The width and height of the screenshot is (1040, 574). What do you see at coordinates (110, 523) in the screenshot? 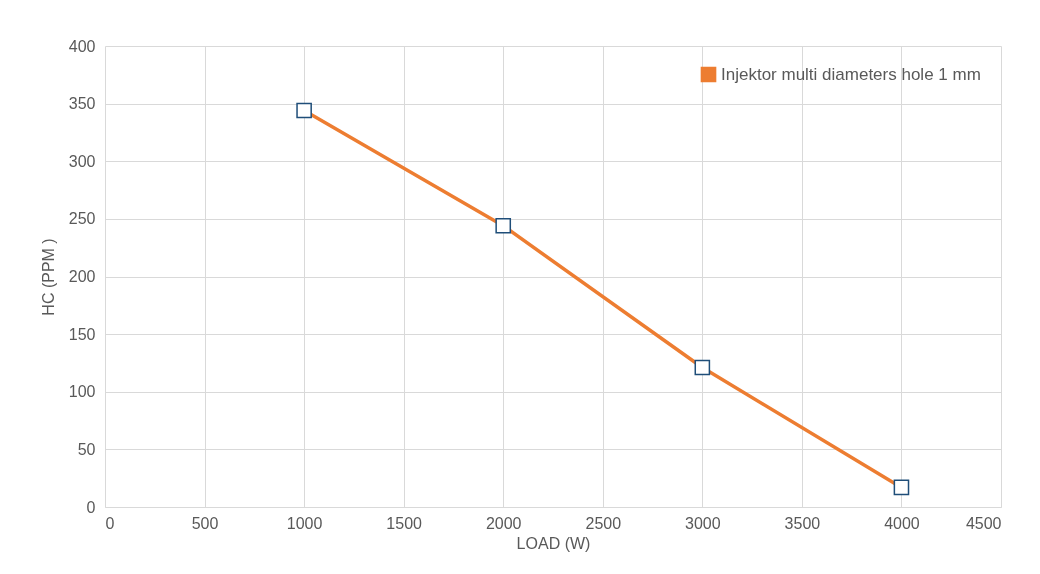
I see `x-tick-label: 0` at bounding box center [110, 523].